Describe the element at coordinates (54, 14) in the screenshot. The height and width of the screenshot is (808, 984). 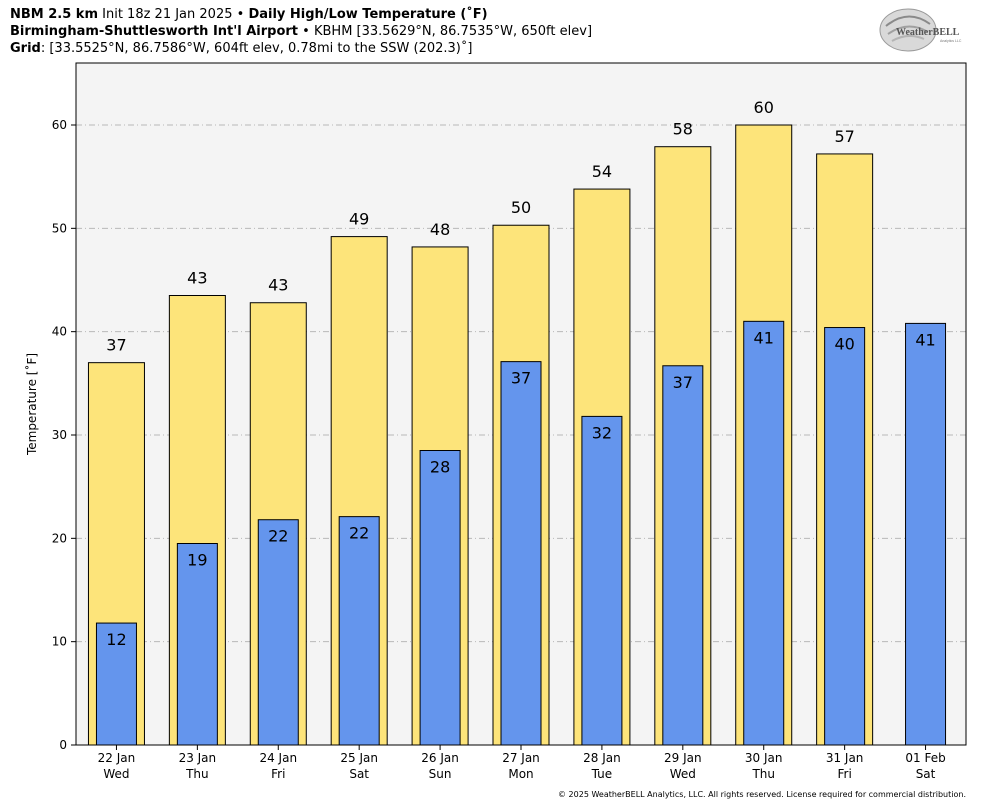
I see `model-name: NBM 2.5 km` at that location.